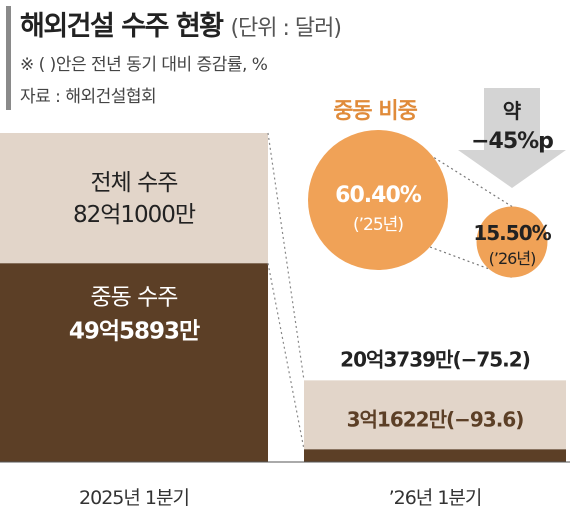  Describe the element at coordinates (134, 298) in the screenshot. I see `me-2025-name: 중동 수주` at that location.